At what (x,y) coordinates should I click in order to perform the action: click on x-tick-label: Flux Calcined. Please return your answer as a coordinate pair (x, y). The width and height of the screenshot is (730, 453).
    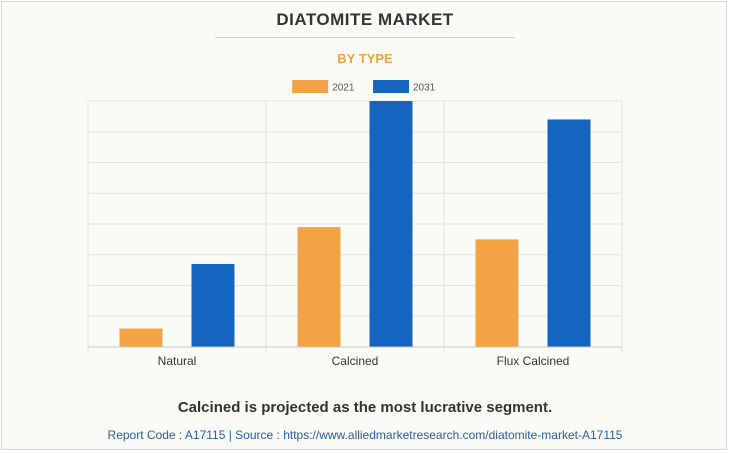
    Looking at the image, I should click on (533, 361).